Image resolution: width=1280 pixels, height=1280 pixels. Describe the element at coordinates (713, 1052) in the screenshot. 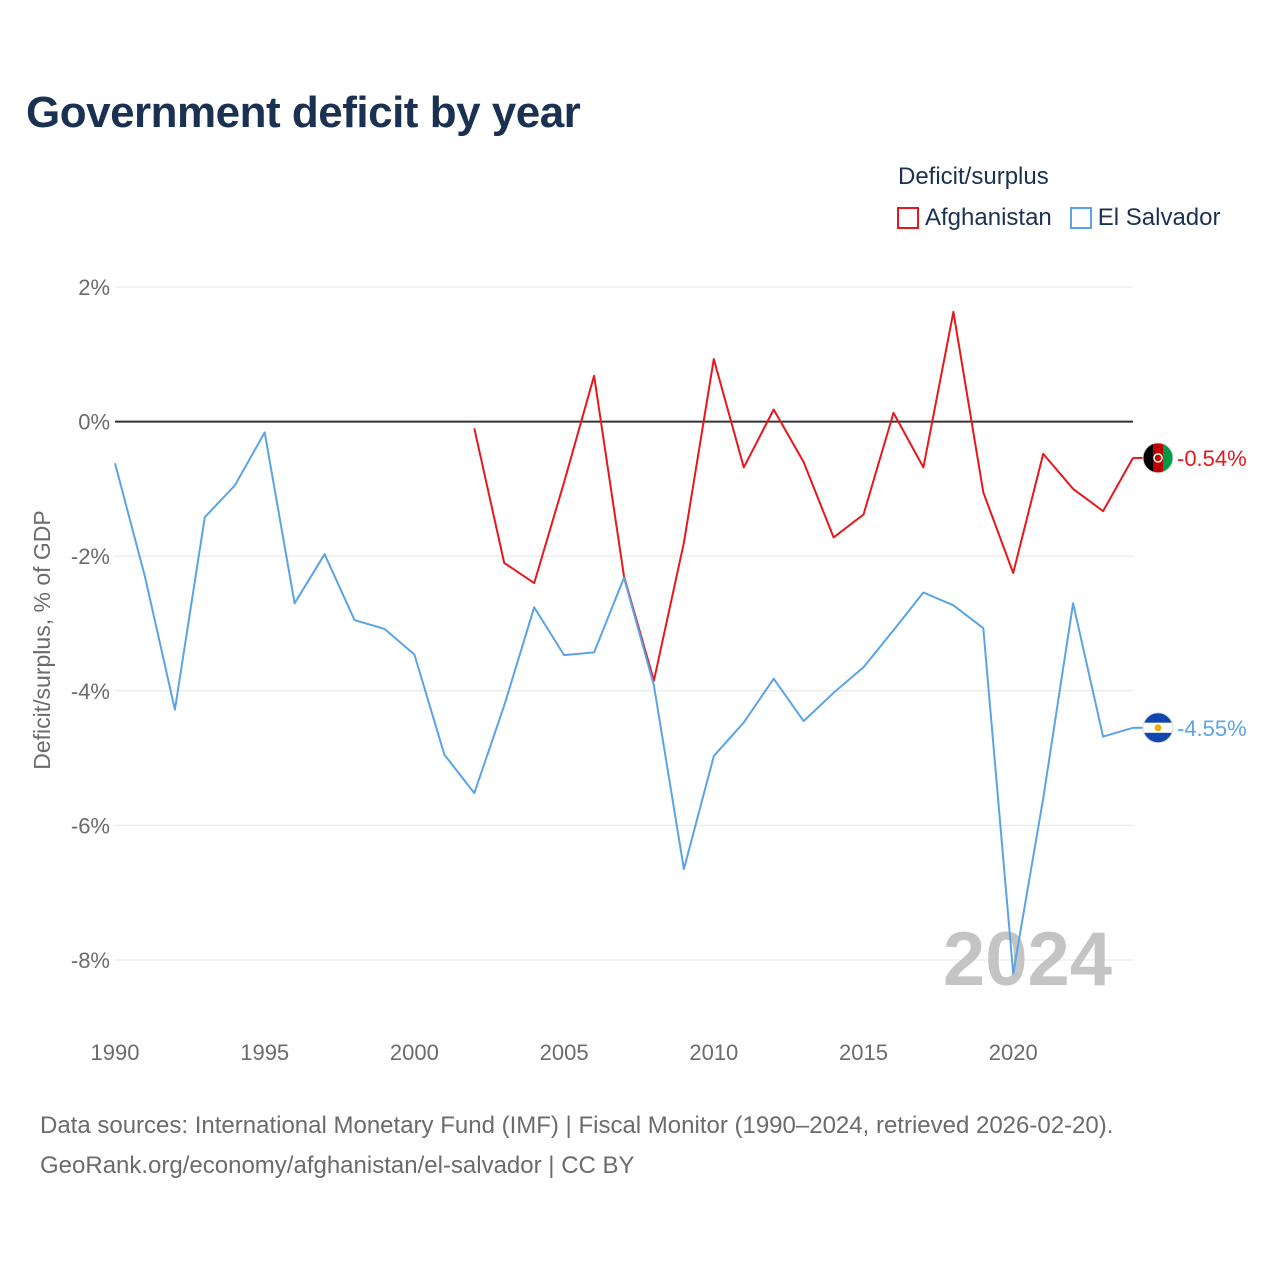

I see `x-tick-label: 2010` at that location.